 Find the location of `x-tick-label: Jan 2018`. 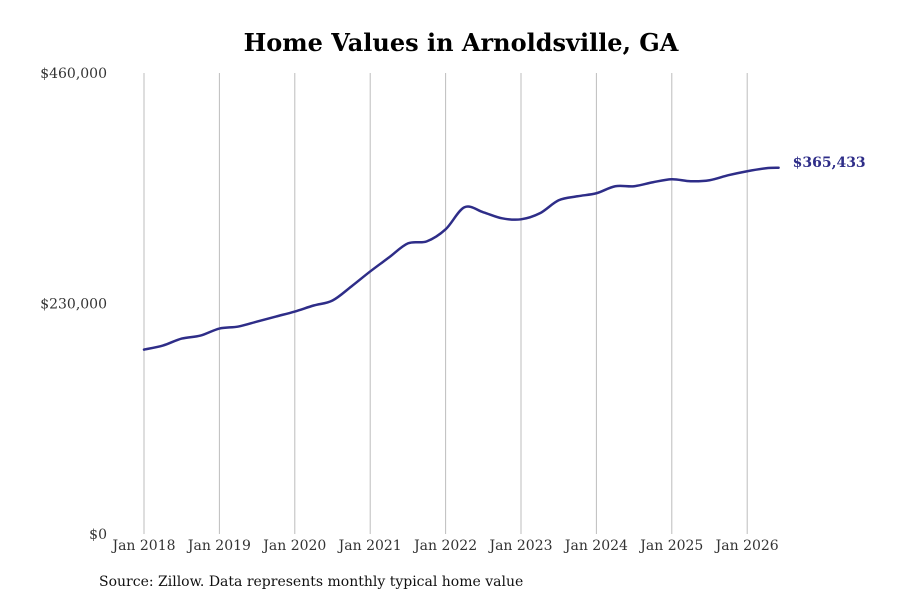

x-tick-label: Jan 2018 is located at coordinates (142, 546).